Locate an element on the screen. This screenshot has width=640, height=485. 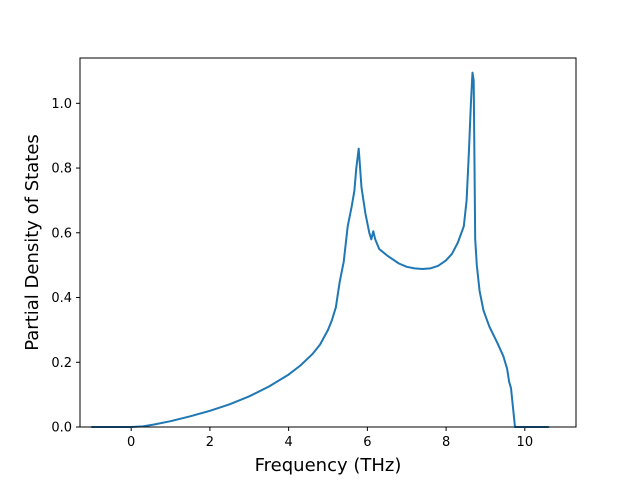
x-axis-label: Frequency (THz) is located at coordinates (328, 465).